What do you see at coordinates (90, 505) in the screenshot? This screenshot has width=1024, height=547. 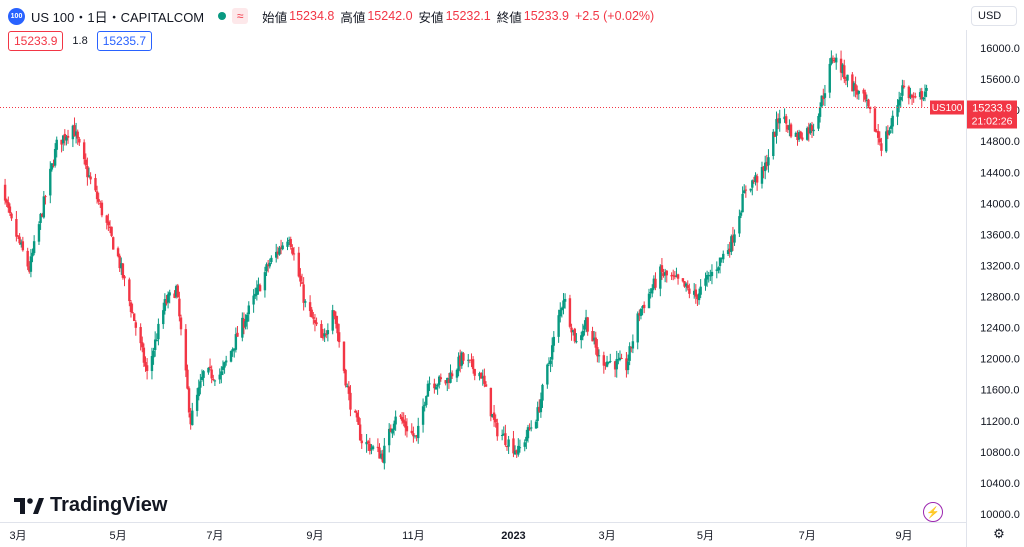 I see `tradingview-logo: TradingView` at bounding box center [90, 505].